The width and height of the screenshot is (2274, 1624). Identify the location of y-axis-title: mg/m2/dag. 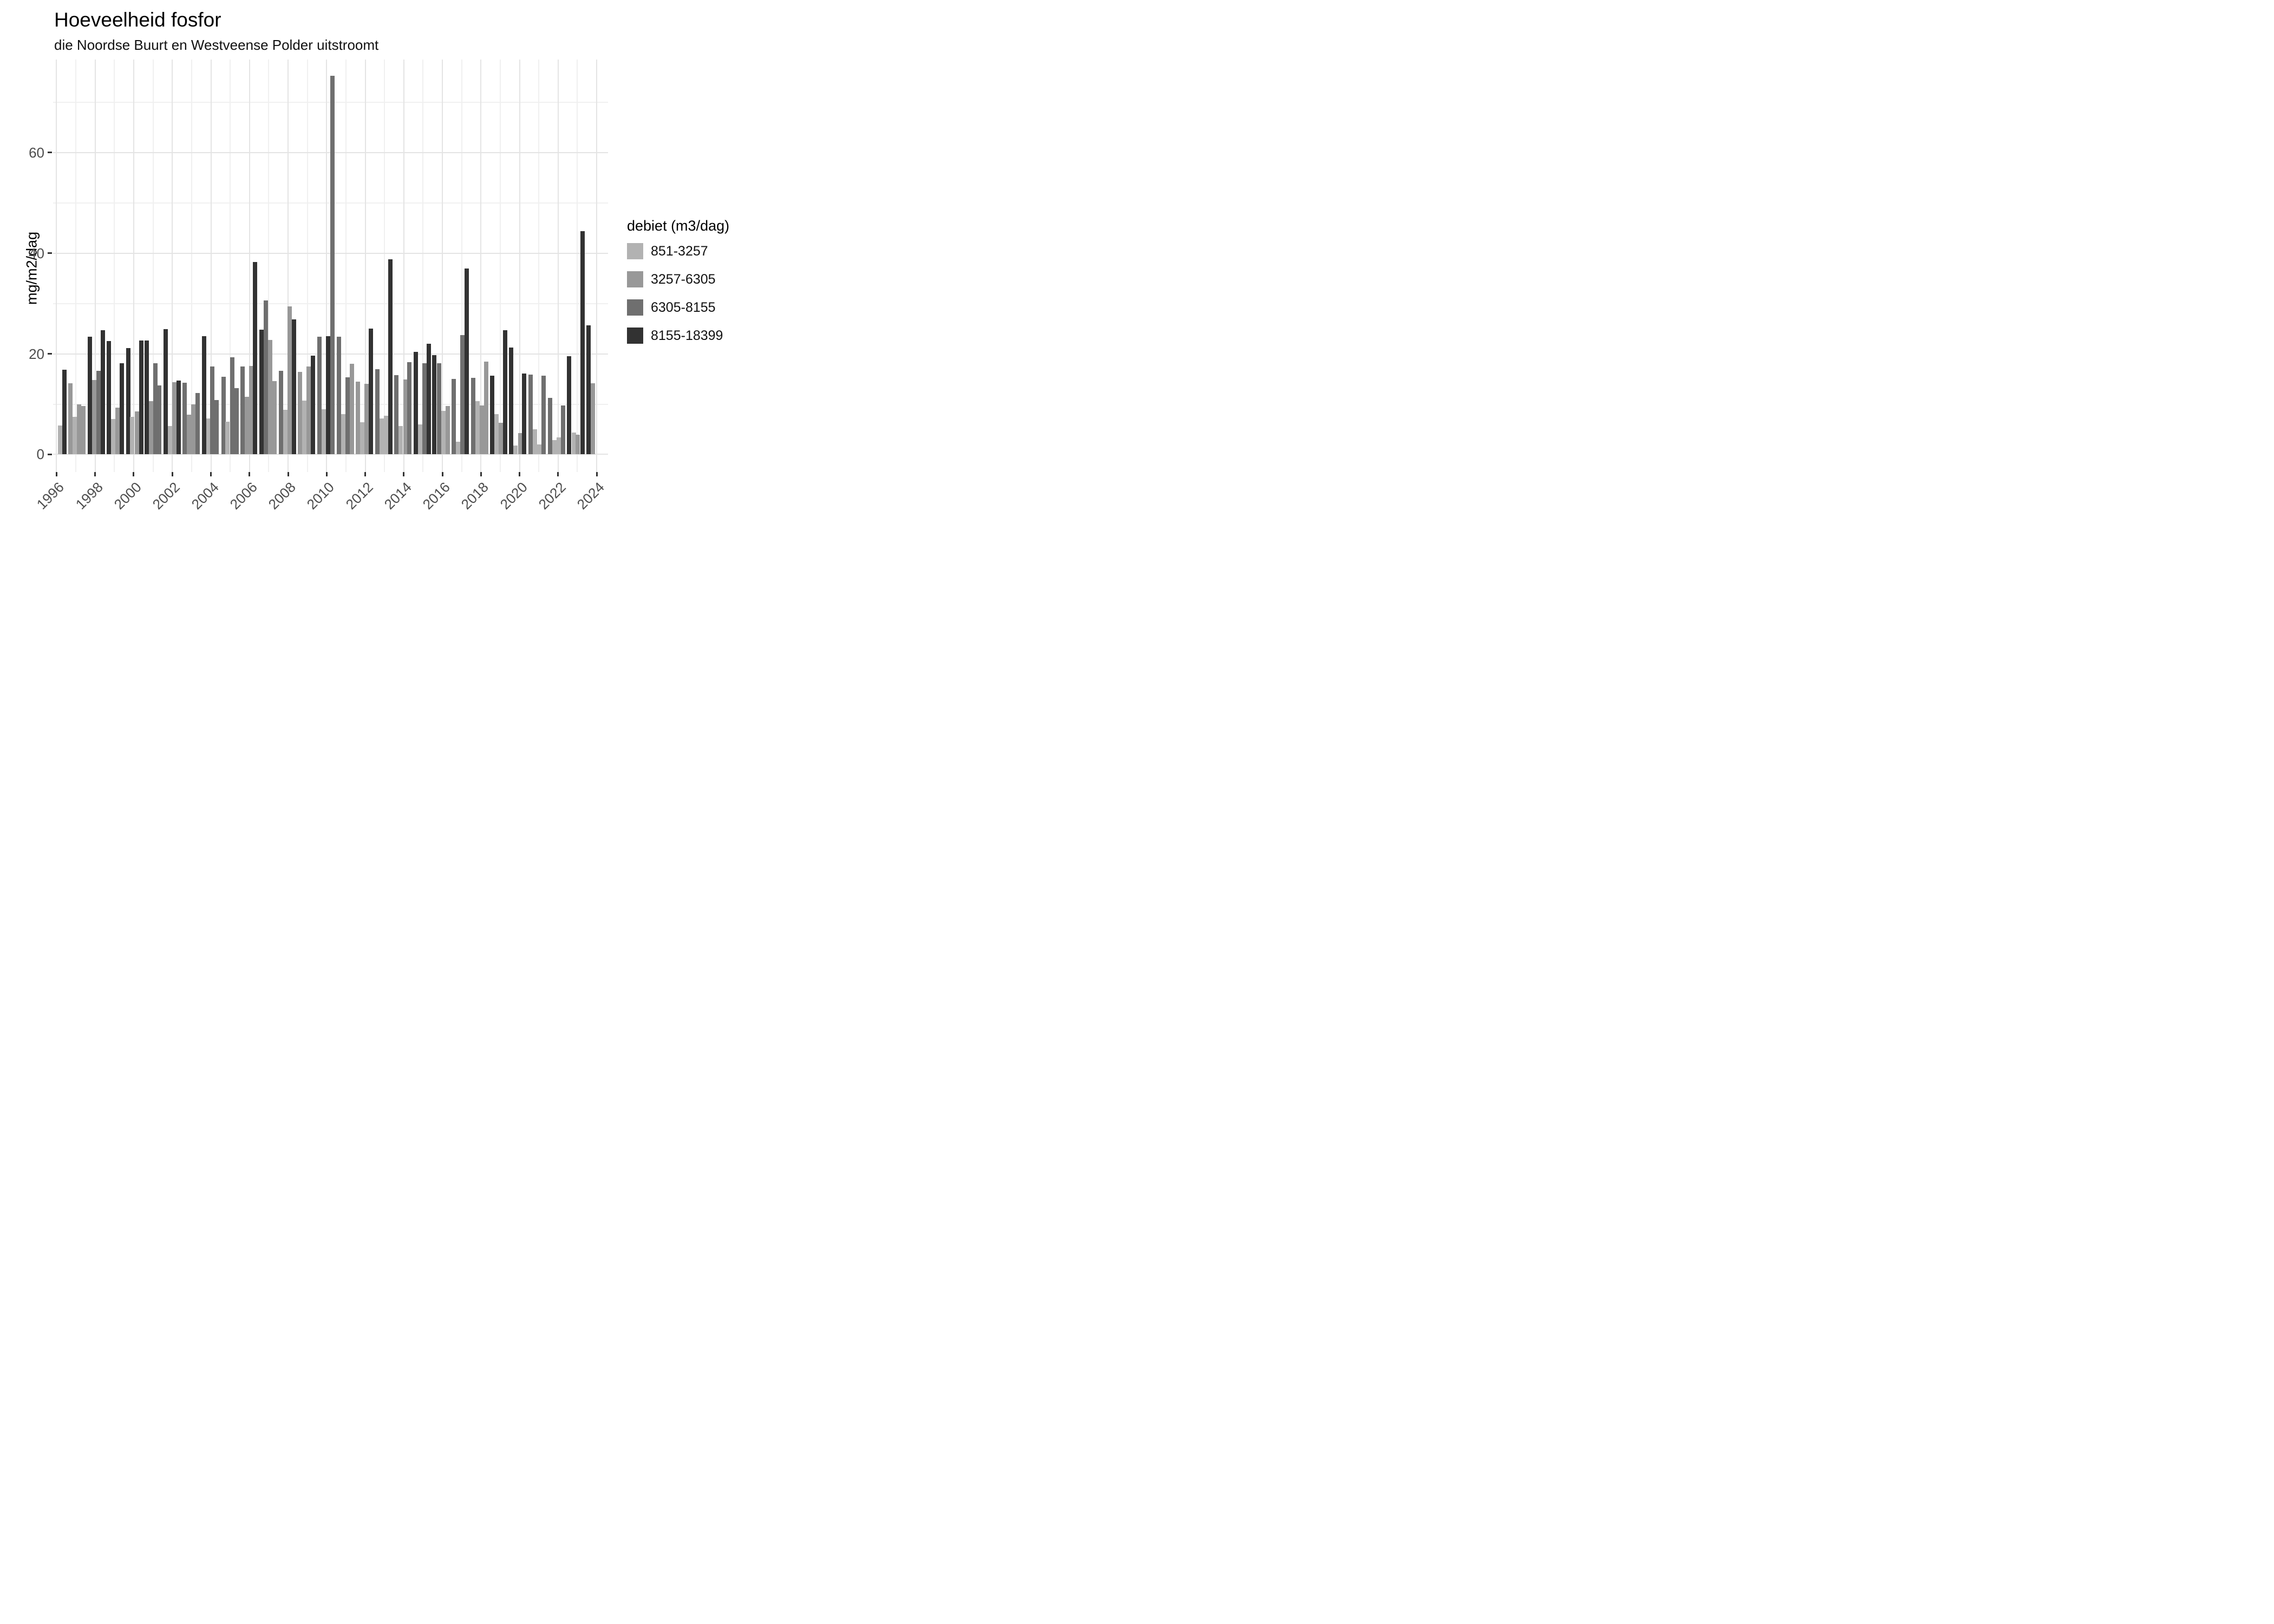
(32, 268).